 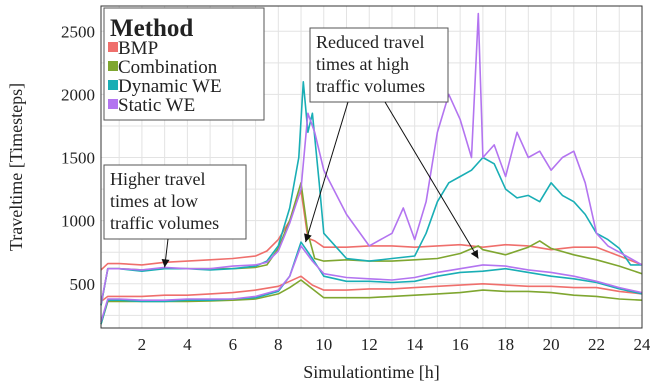 I want to click on x-tick-label: 20, so click(x=551, y=344).